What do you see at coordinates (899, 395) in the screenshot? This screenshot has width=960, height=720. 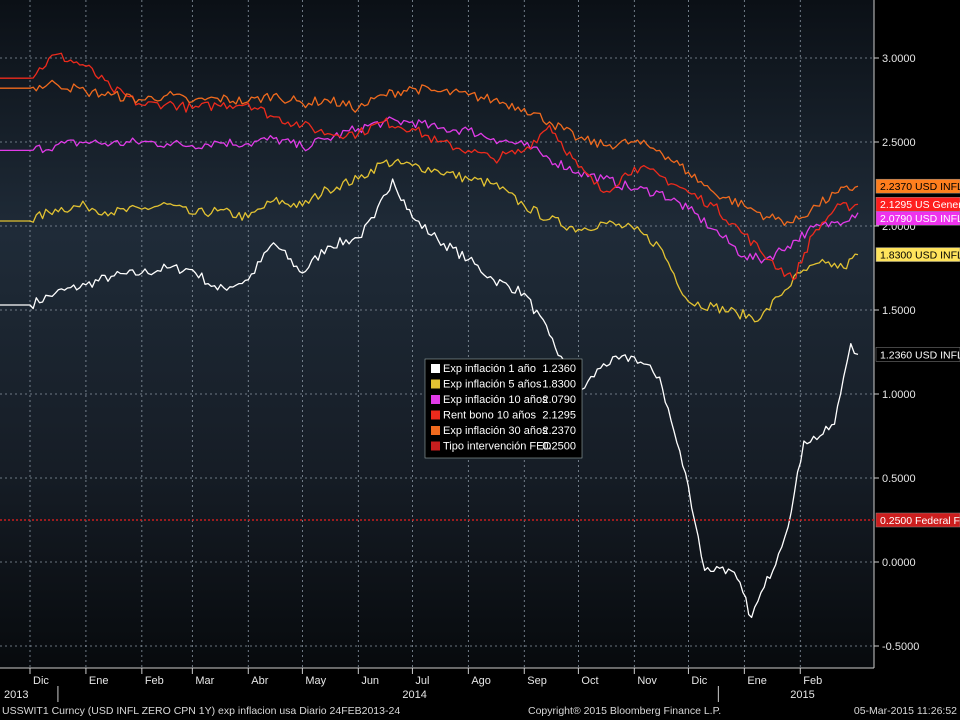 I see `y-tick-label: 1.0000` at bounding box center [899, 395].